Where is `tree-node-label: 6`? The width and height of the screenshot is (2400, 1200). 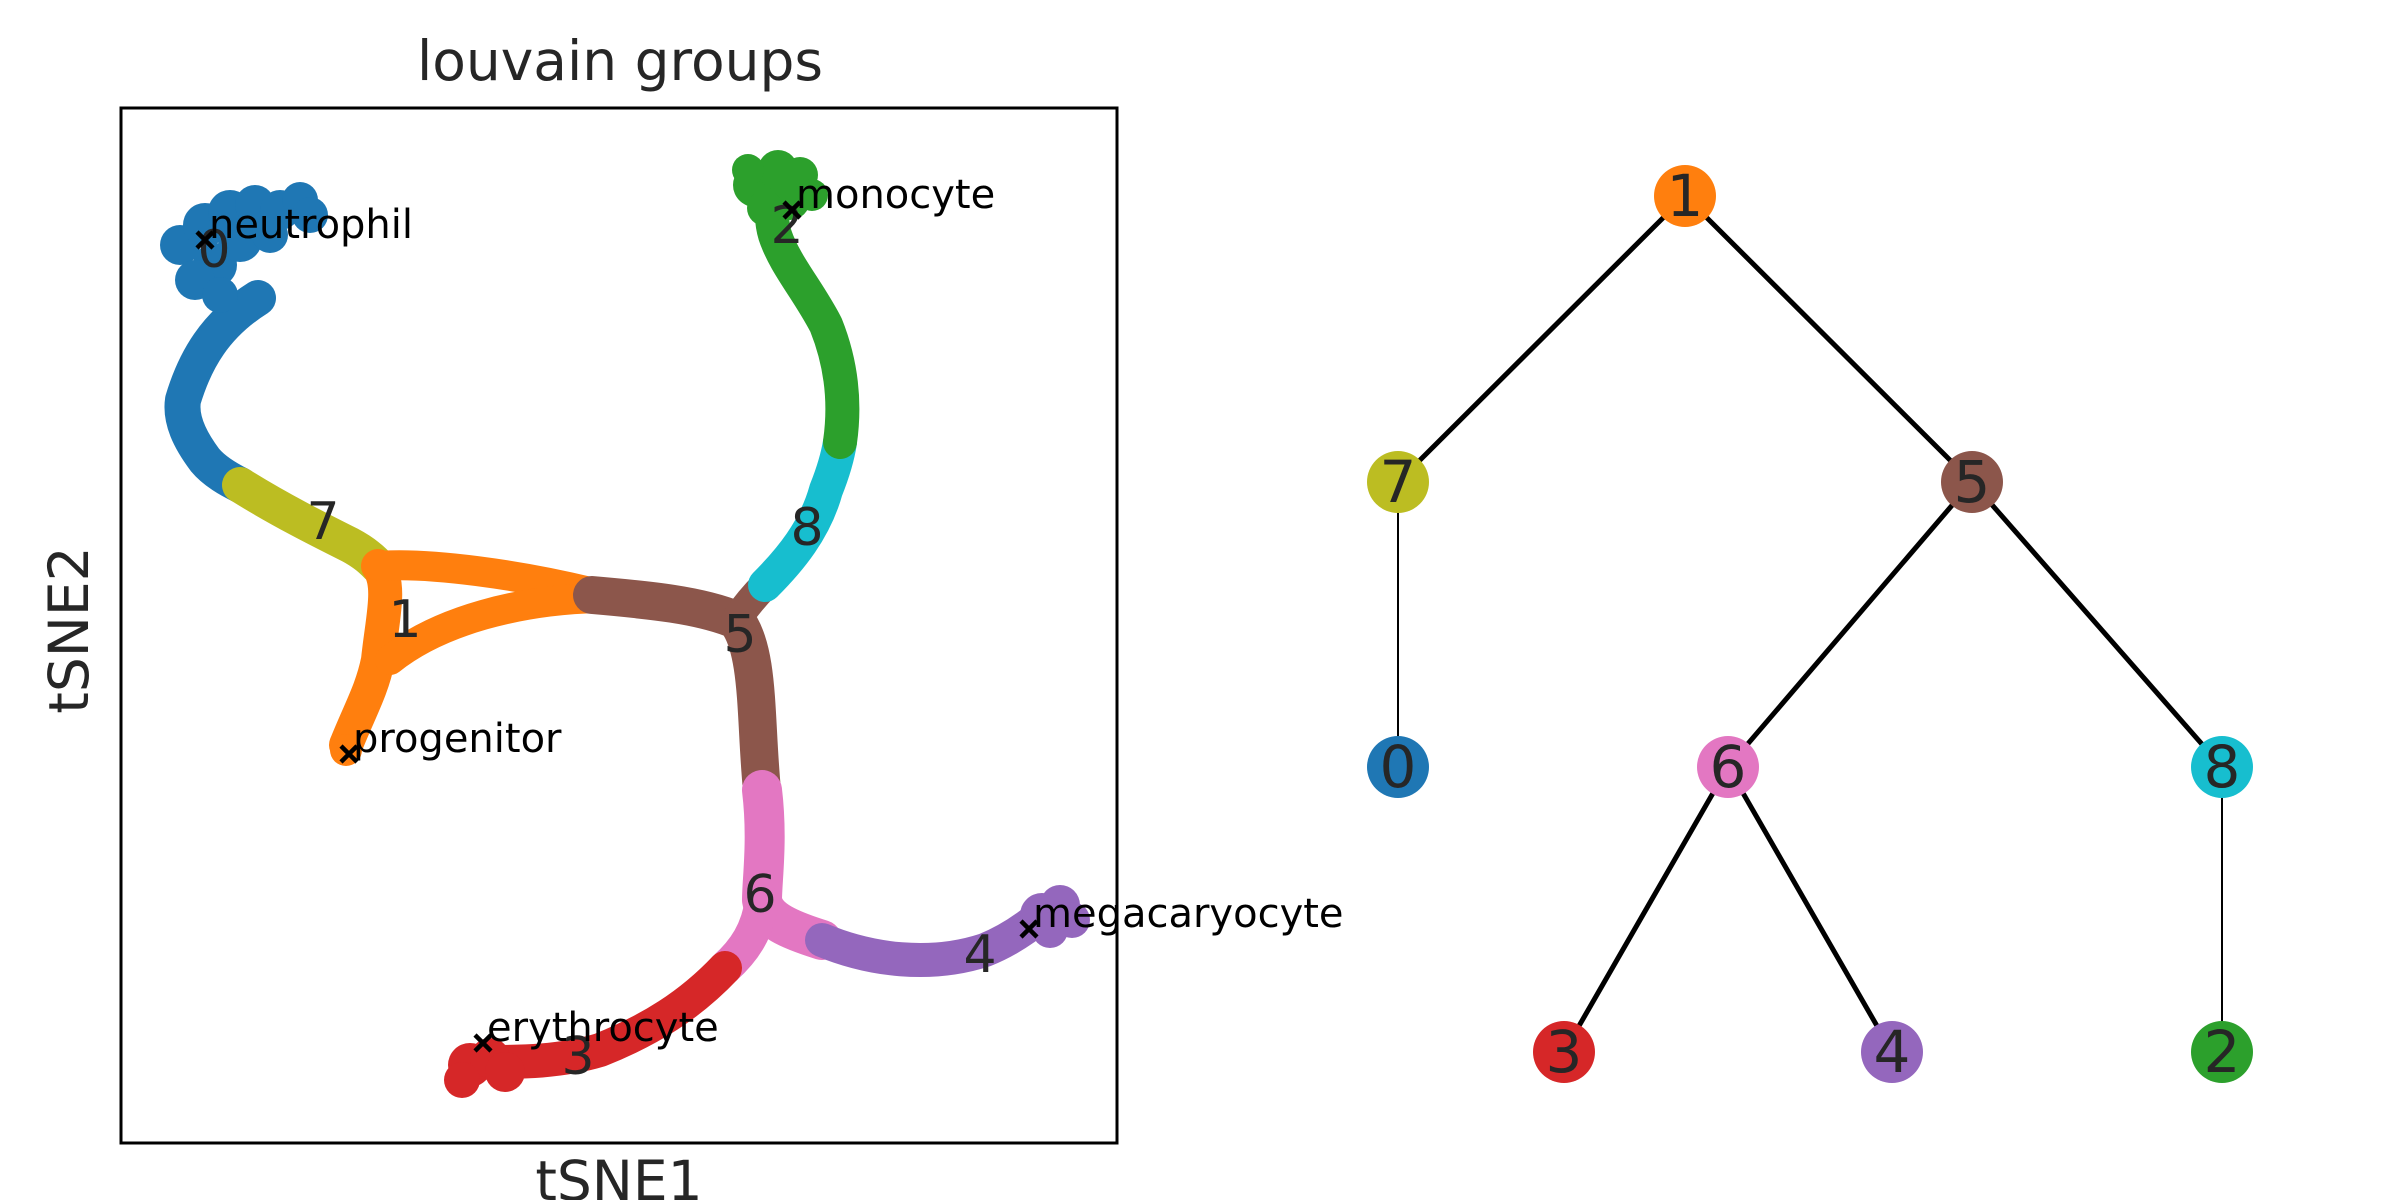
tree-node-label: 6 is located at coordinates (1728, 767).